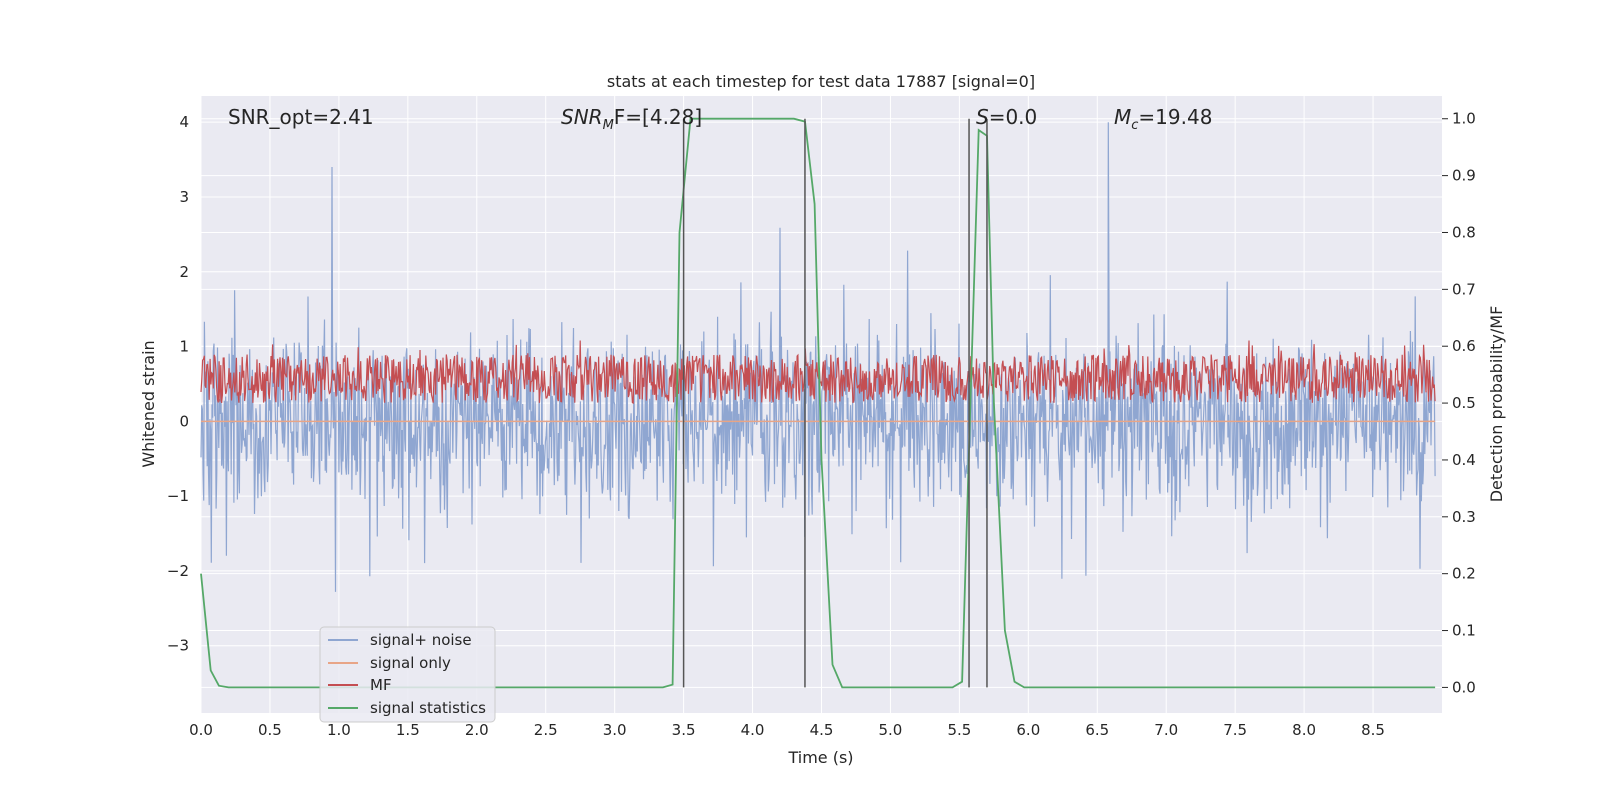 The height and width of the screenshot is (800, 1600). I want to click on mf-series, so click(818, 372).